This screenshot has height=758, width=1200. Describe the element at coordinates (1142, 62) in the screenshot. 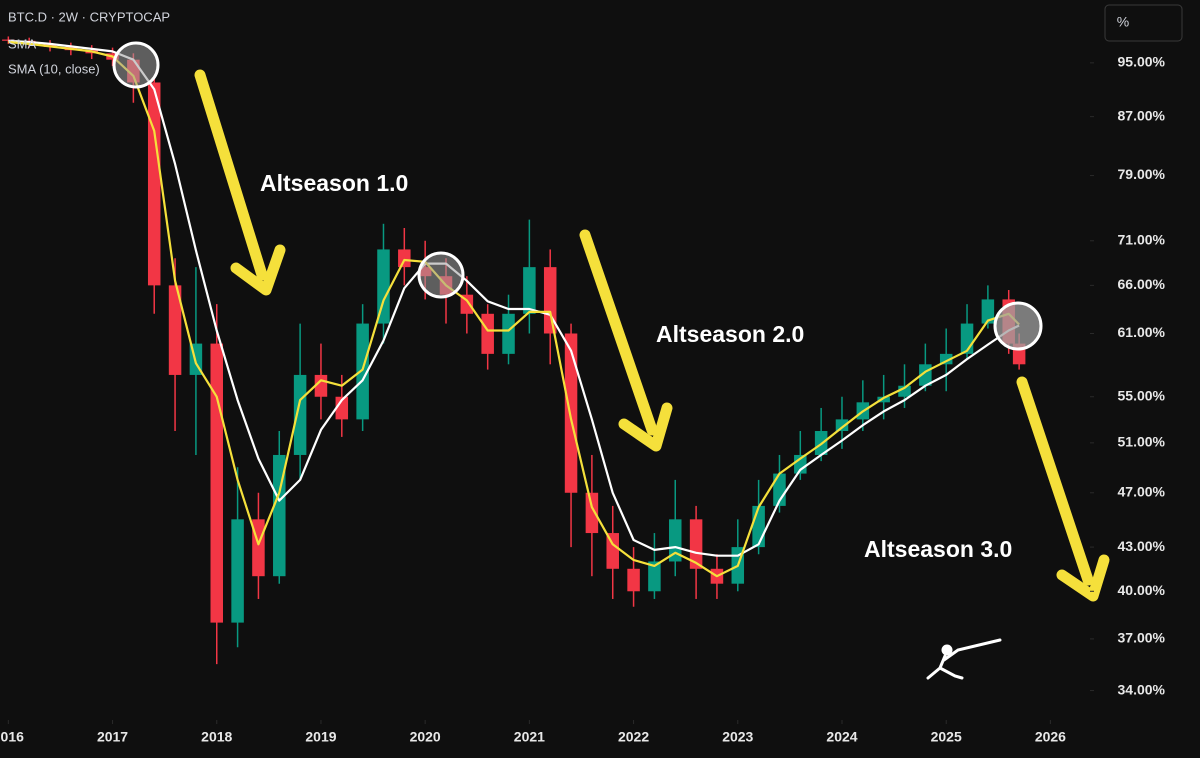

I see `y-tick-label: 95.00%` at that location.